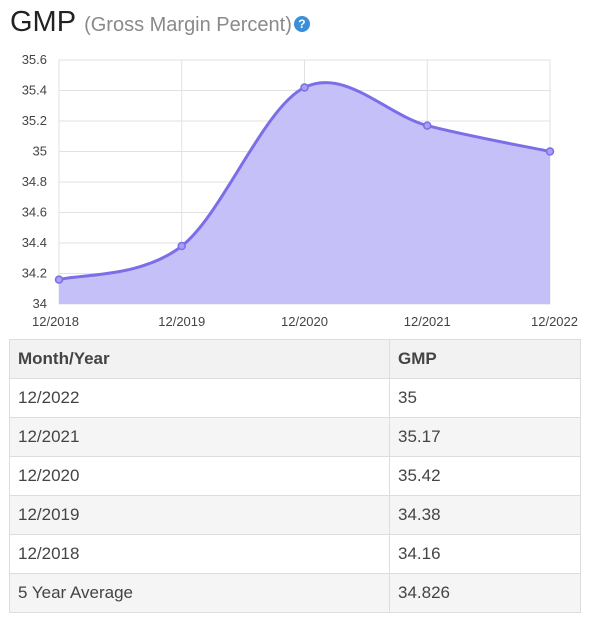 This screenshot has width=591, height=633. I want to click on y-tick-label: 35.2, so click(34, 120).